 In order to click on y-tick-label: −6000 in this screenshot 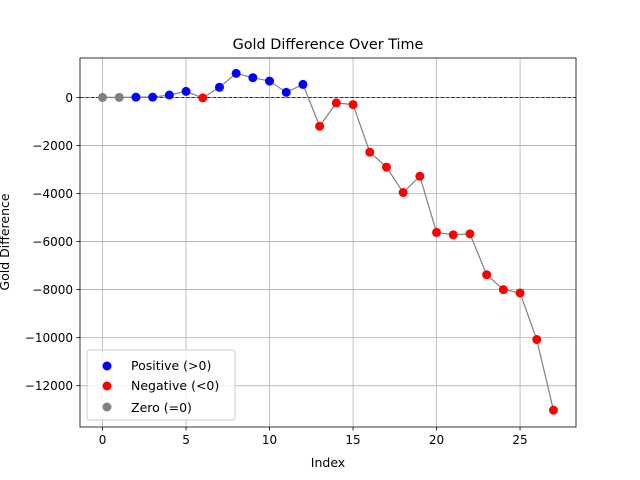, I will do `click(52, 242)`.